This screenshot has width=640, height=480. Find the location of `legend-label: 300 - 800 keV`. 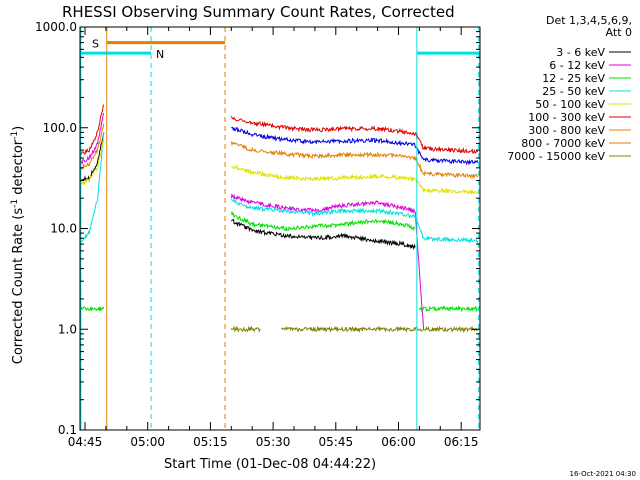

legend-label: 300 - 800 keV is located at coordinates (566, 130).